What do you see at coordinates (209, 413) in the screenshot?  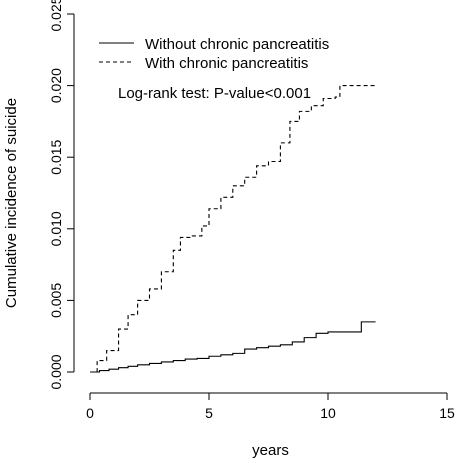 I see `x-tick-label: 5` at bounding box center [209, 413].